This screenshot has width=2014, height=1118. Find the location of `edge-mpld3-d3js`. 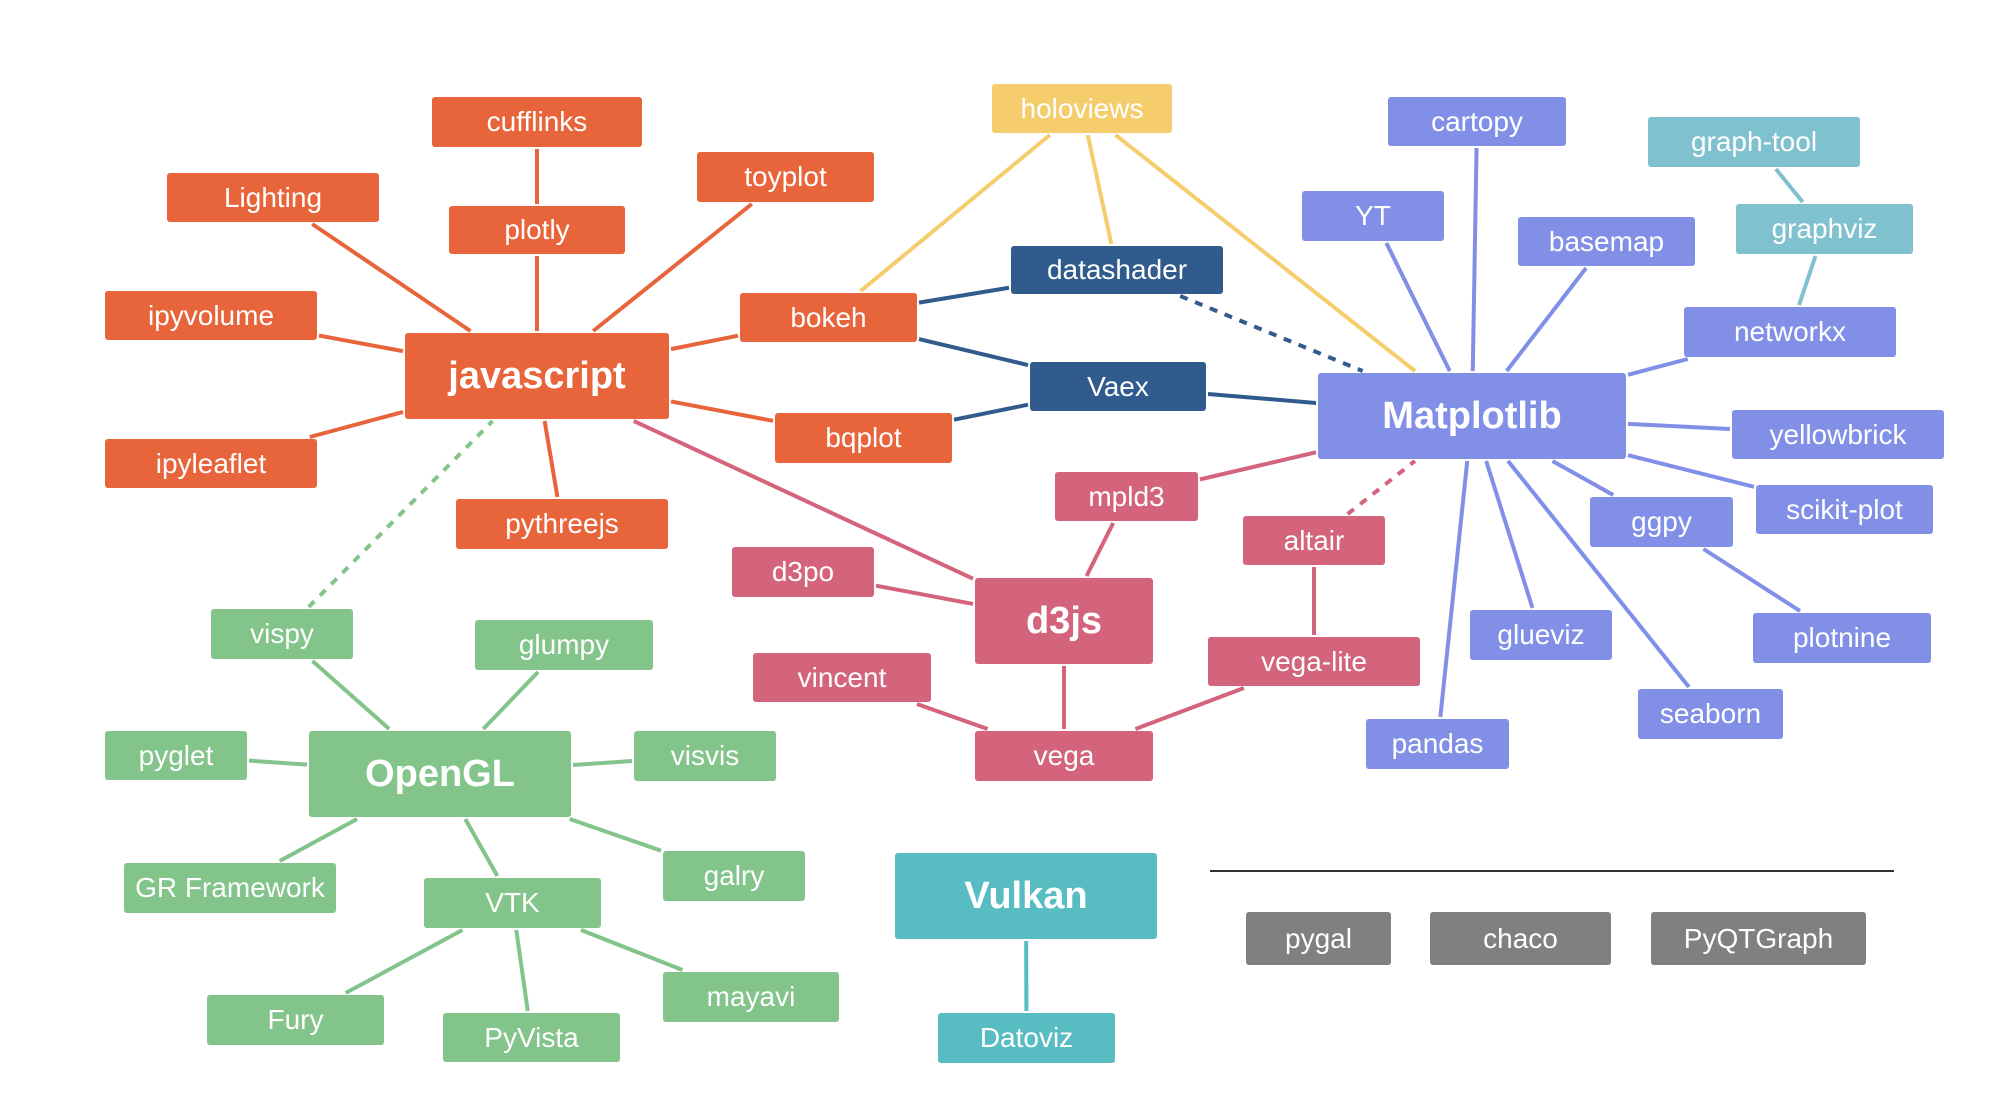

edge-mpld3-d3js is located at coordinates (1099, 549).